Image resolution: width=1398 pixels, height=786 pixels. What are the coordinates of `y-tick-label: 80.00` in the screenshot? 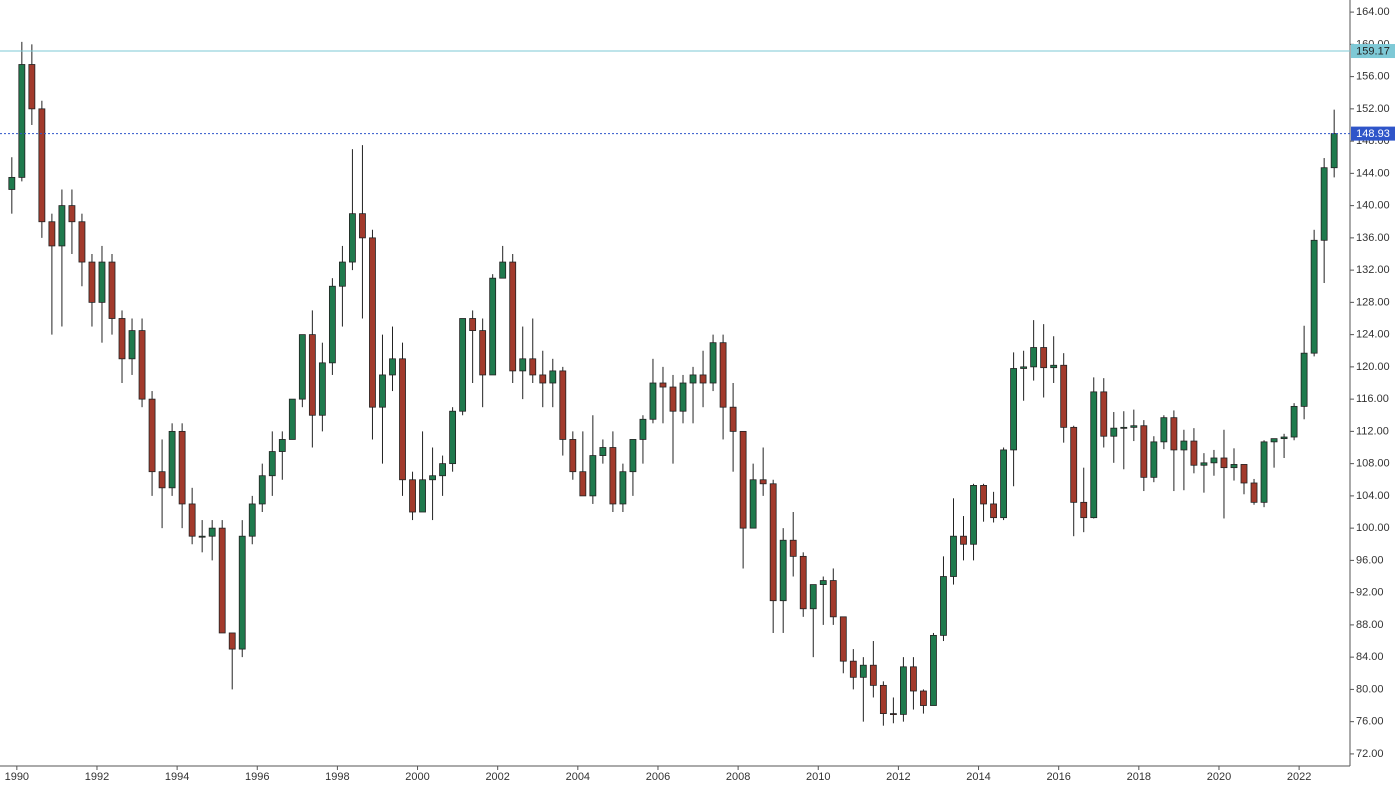 It's located at (1370, 689).